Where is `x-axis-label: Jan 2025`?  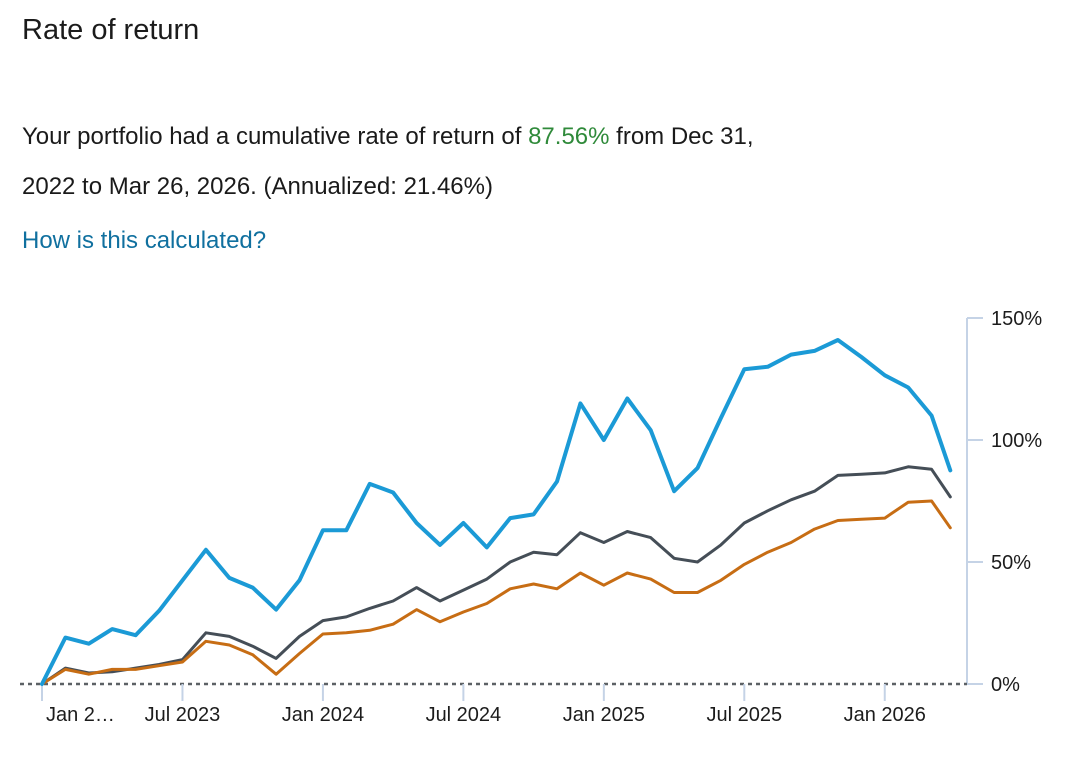 x-axis-label: Jan 2025 is located at coordinates (604, 715).